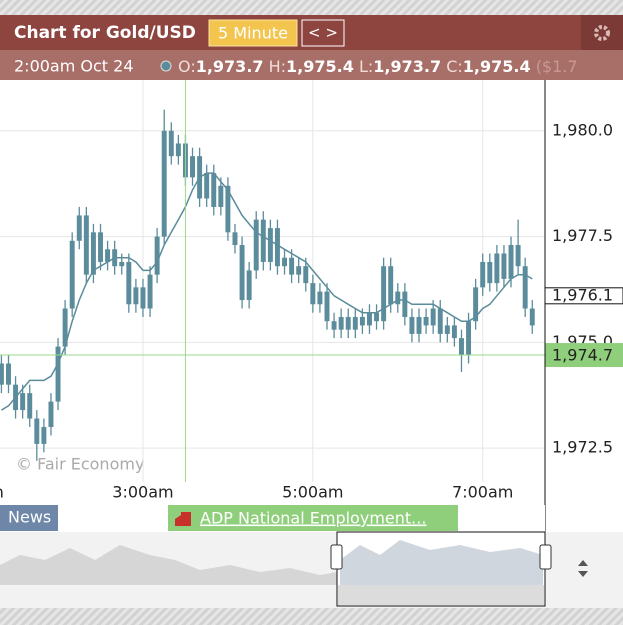 This screenshot has height=625, width=623. What do you see at coordinates (407, 66) in the screenshot?
I see `low-value: 1,973.7` at bounding box center [407, 66].